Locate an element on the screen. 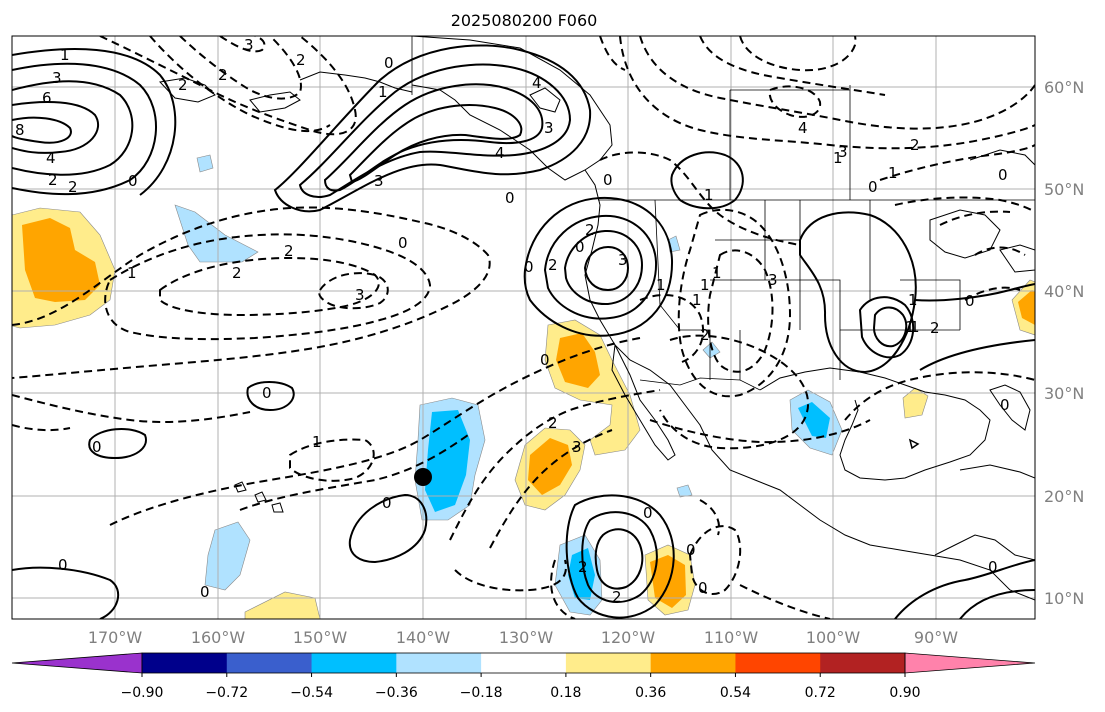  lon-label: 130°W is located at coordinates (526, 637).